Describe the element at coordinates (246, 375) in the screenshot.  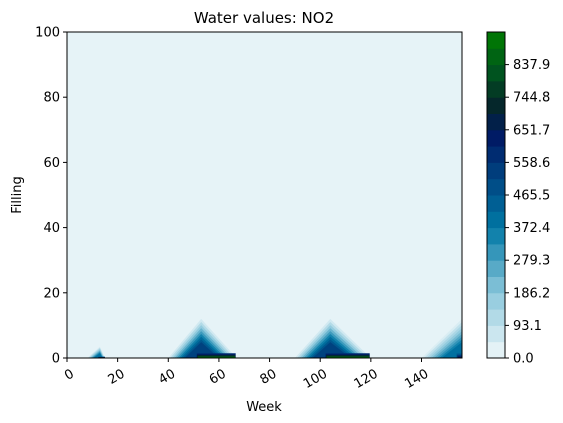
I see `x-axis: 0 20 40 60 80 100 120 140` at that location.